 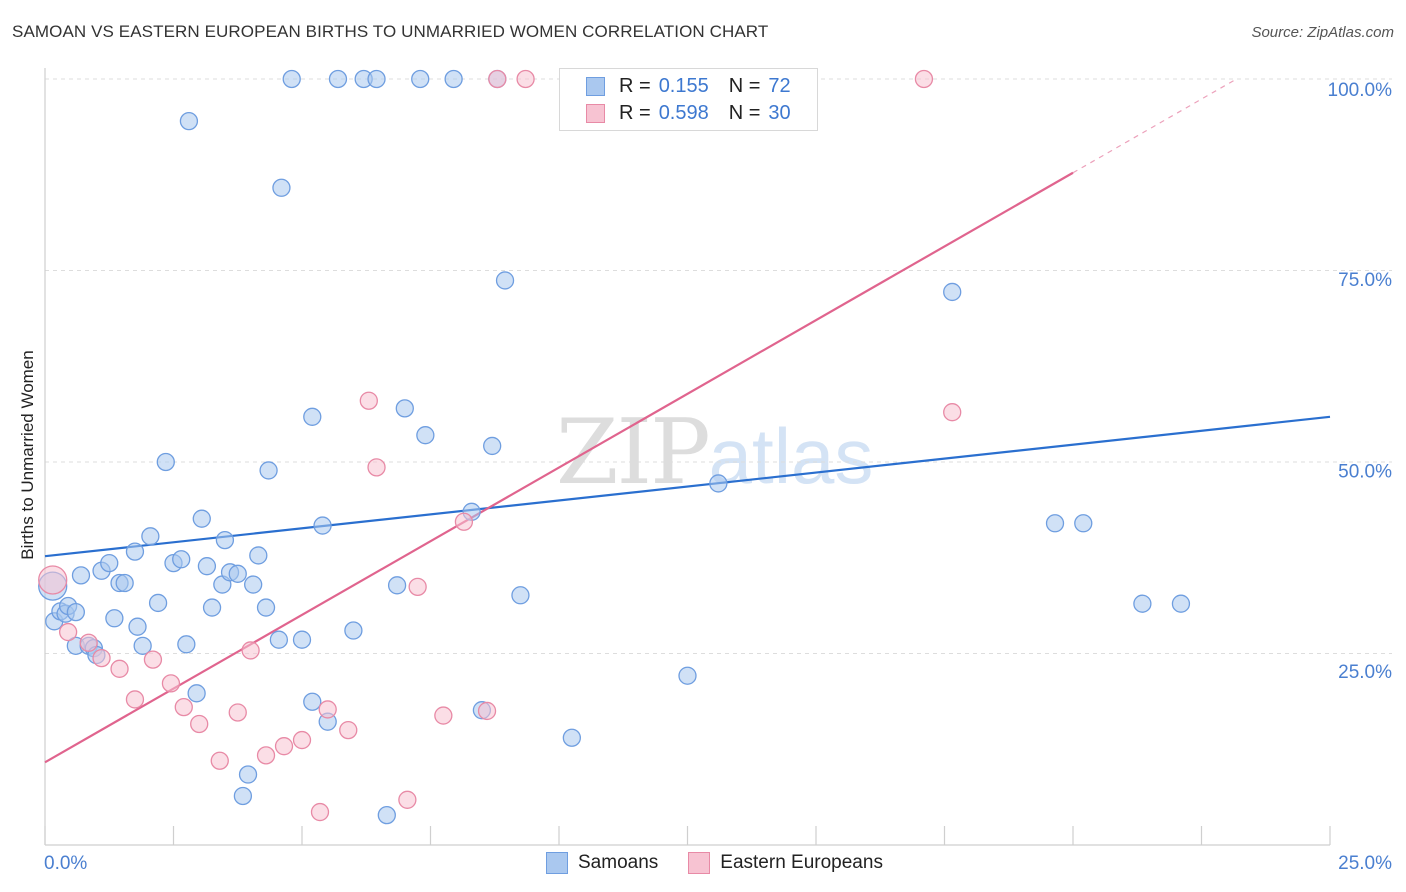 I want to click on watermark-atlas: atlas, so click(x=791, y=456).